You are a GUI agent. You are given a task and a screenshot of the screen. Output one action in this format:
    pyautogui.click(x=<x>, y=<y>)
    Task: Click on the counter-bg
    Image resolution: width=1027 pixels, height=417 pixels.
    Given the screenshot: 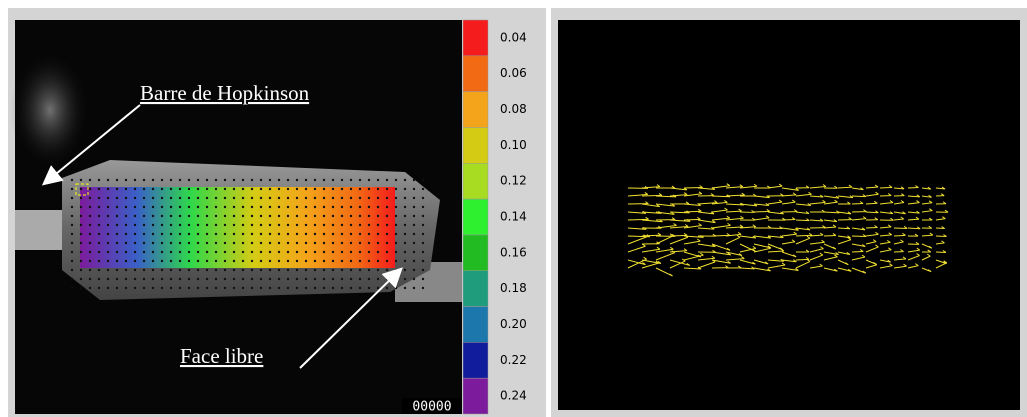 What is the action you would take?
    pyautogui.click(x=432, y=406)
    